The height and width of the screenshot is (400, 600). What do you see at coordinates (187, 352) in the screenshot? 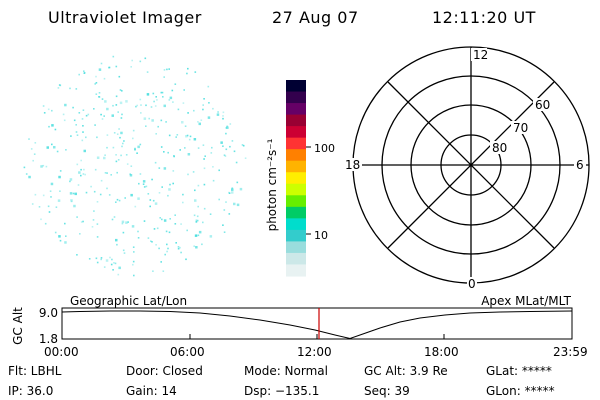
I see `xtick-06-00: 06:00` at bounding box center [187, 352].